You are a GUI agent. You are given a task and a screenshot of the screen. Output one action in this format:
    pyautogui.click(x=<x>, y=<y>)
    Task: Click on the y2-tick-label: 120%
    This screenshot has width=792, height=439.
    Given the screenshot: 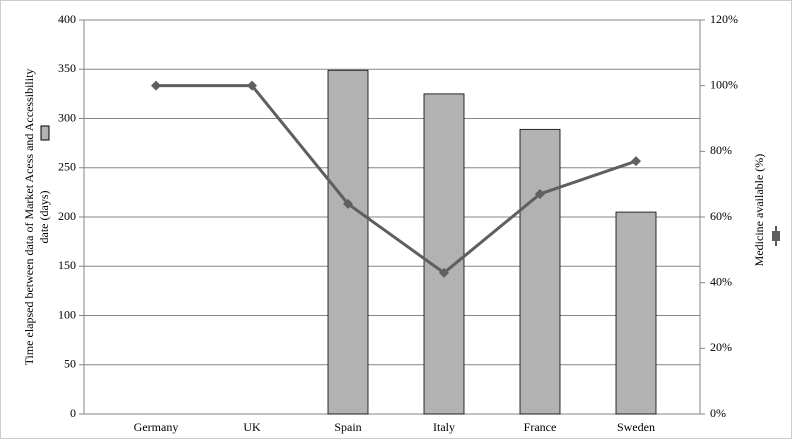 What is the action you would take?
    pyautogui.click(x=724, y=19)
    